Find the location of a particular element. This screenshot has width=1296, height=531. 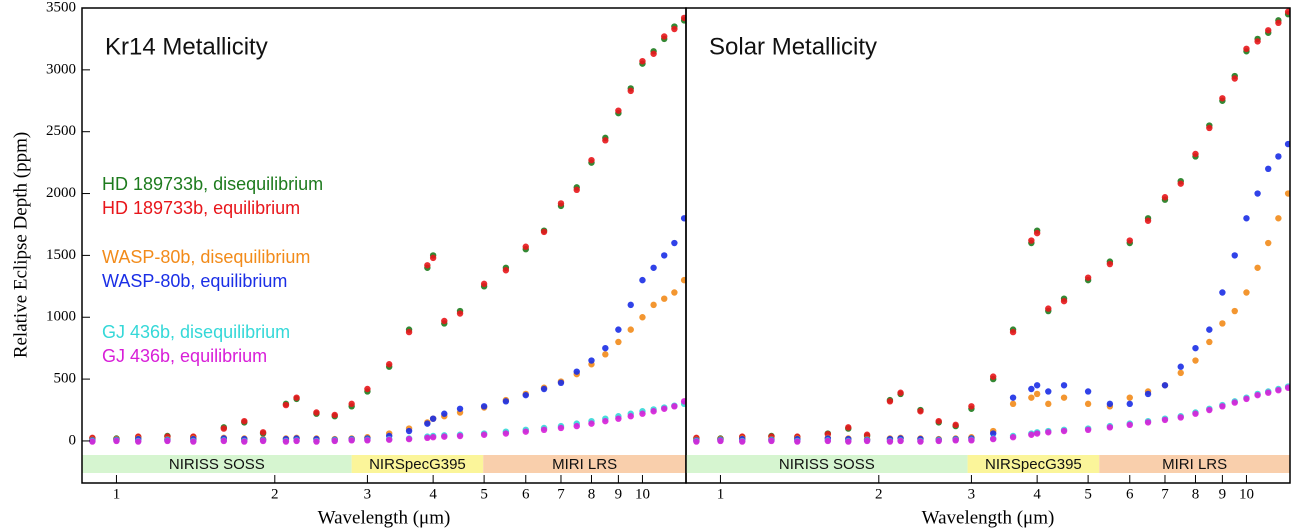

x-axis-label: Wavelength (μm) is located at coordinates (988, 517).